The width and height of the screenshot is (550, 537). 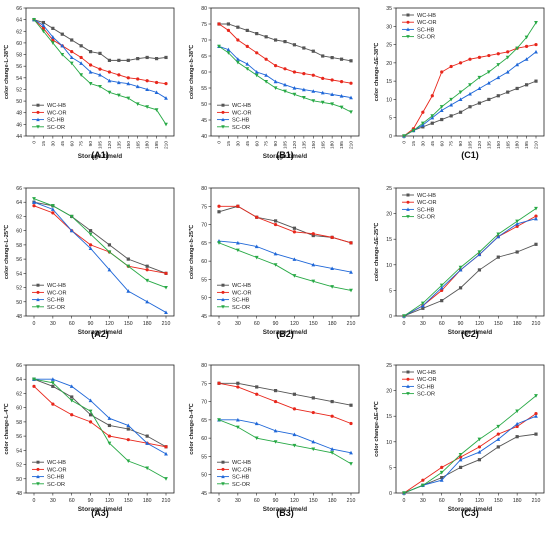 What do you see at coordinates (19, 125) in the screenshot?
I see `y-tick-label: 46` at bounding box center [19, 125].